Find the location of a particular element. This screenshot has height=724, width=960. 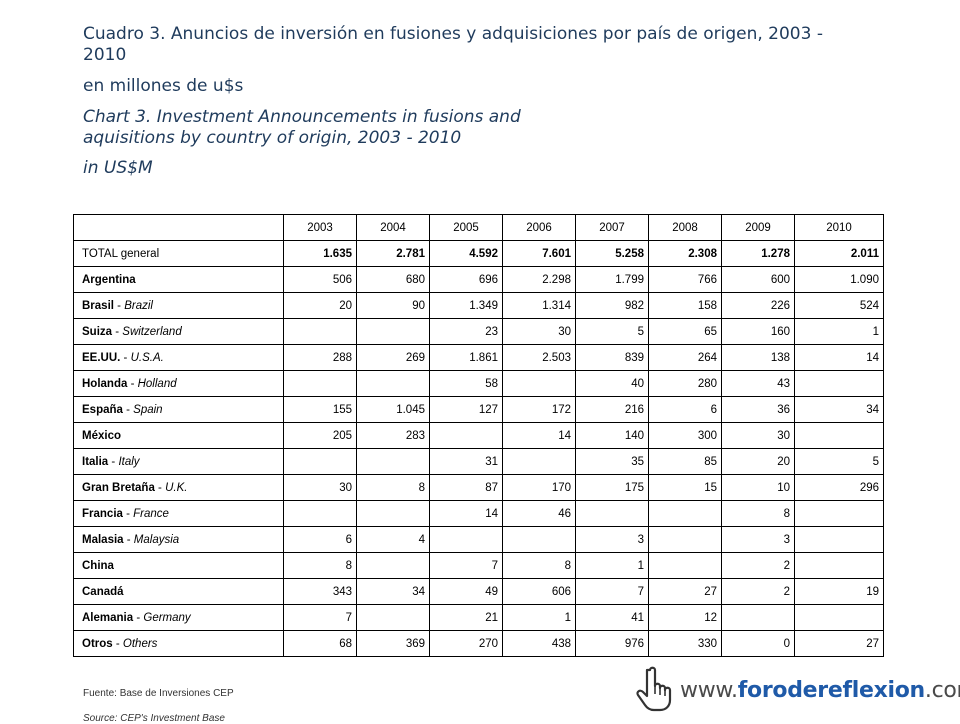

row-label-spanish: Suiza is located at coordinates (97, 331).